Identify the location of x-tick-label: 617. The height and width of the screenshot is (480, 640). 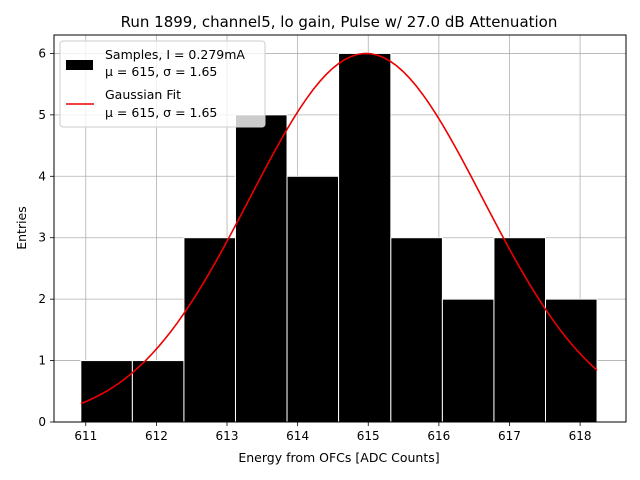
(509, 436).